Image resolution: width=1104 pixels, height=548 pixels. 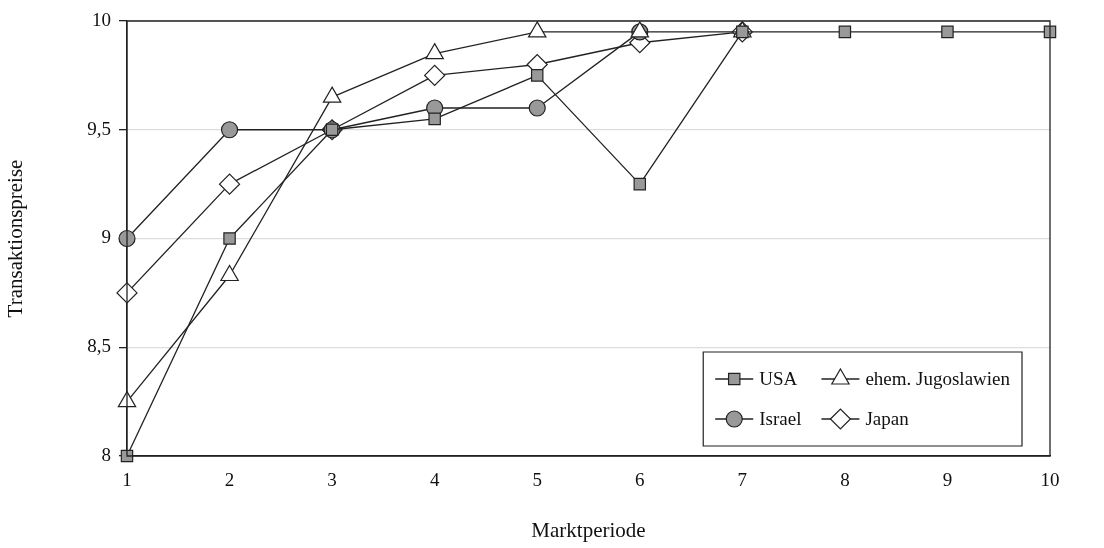 I want to click on x-tick-label: 8, so click(x=845, y=480).